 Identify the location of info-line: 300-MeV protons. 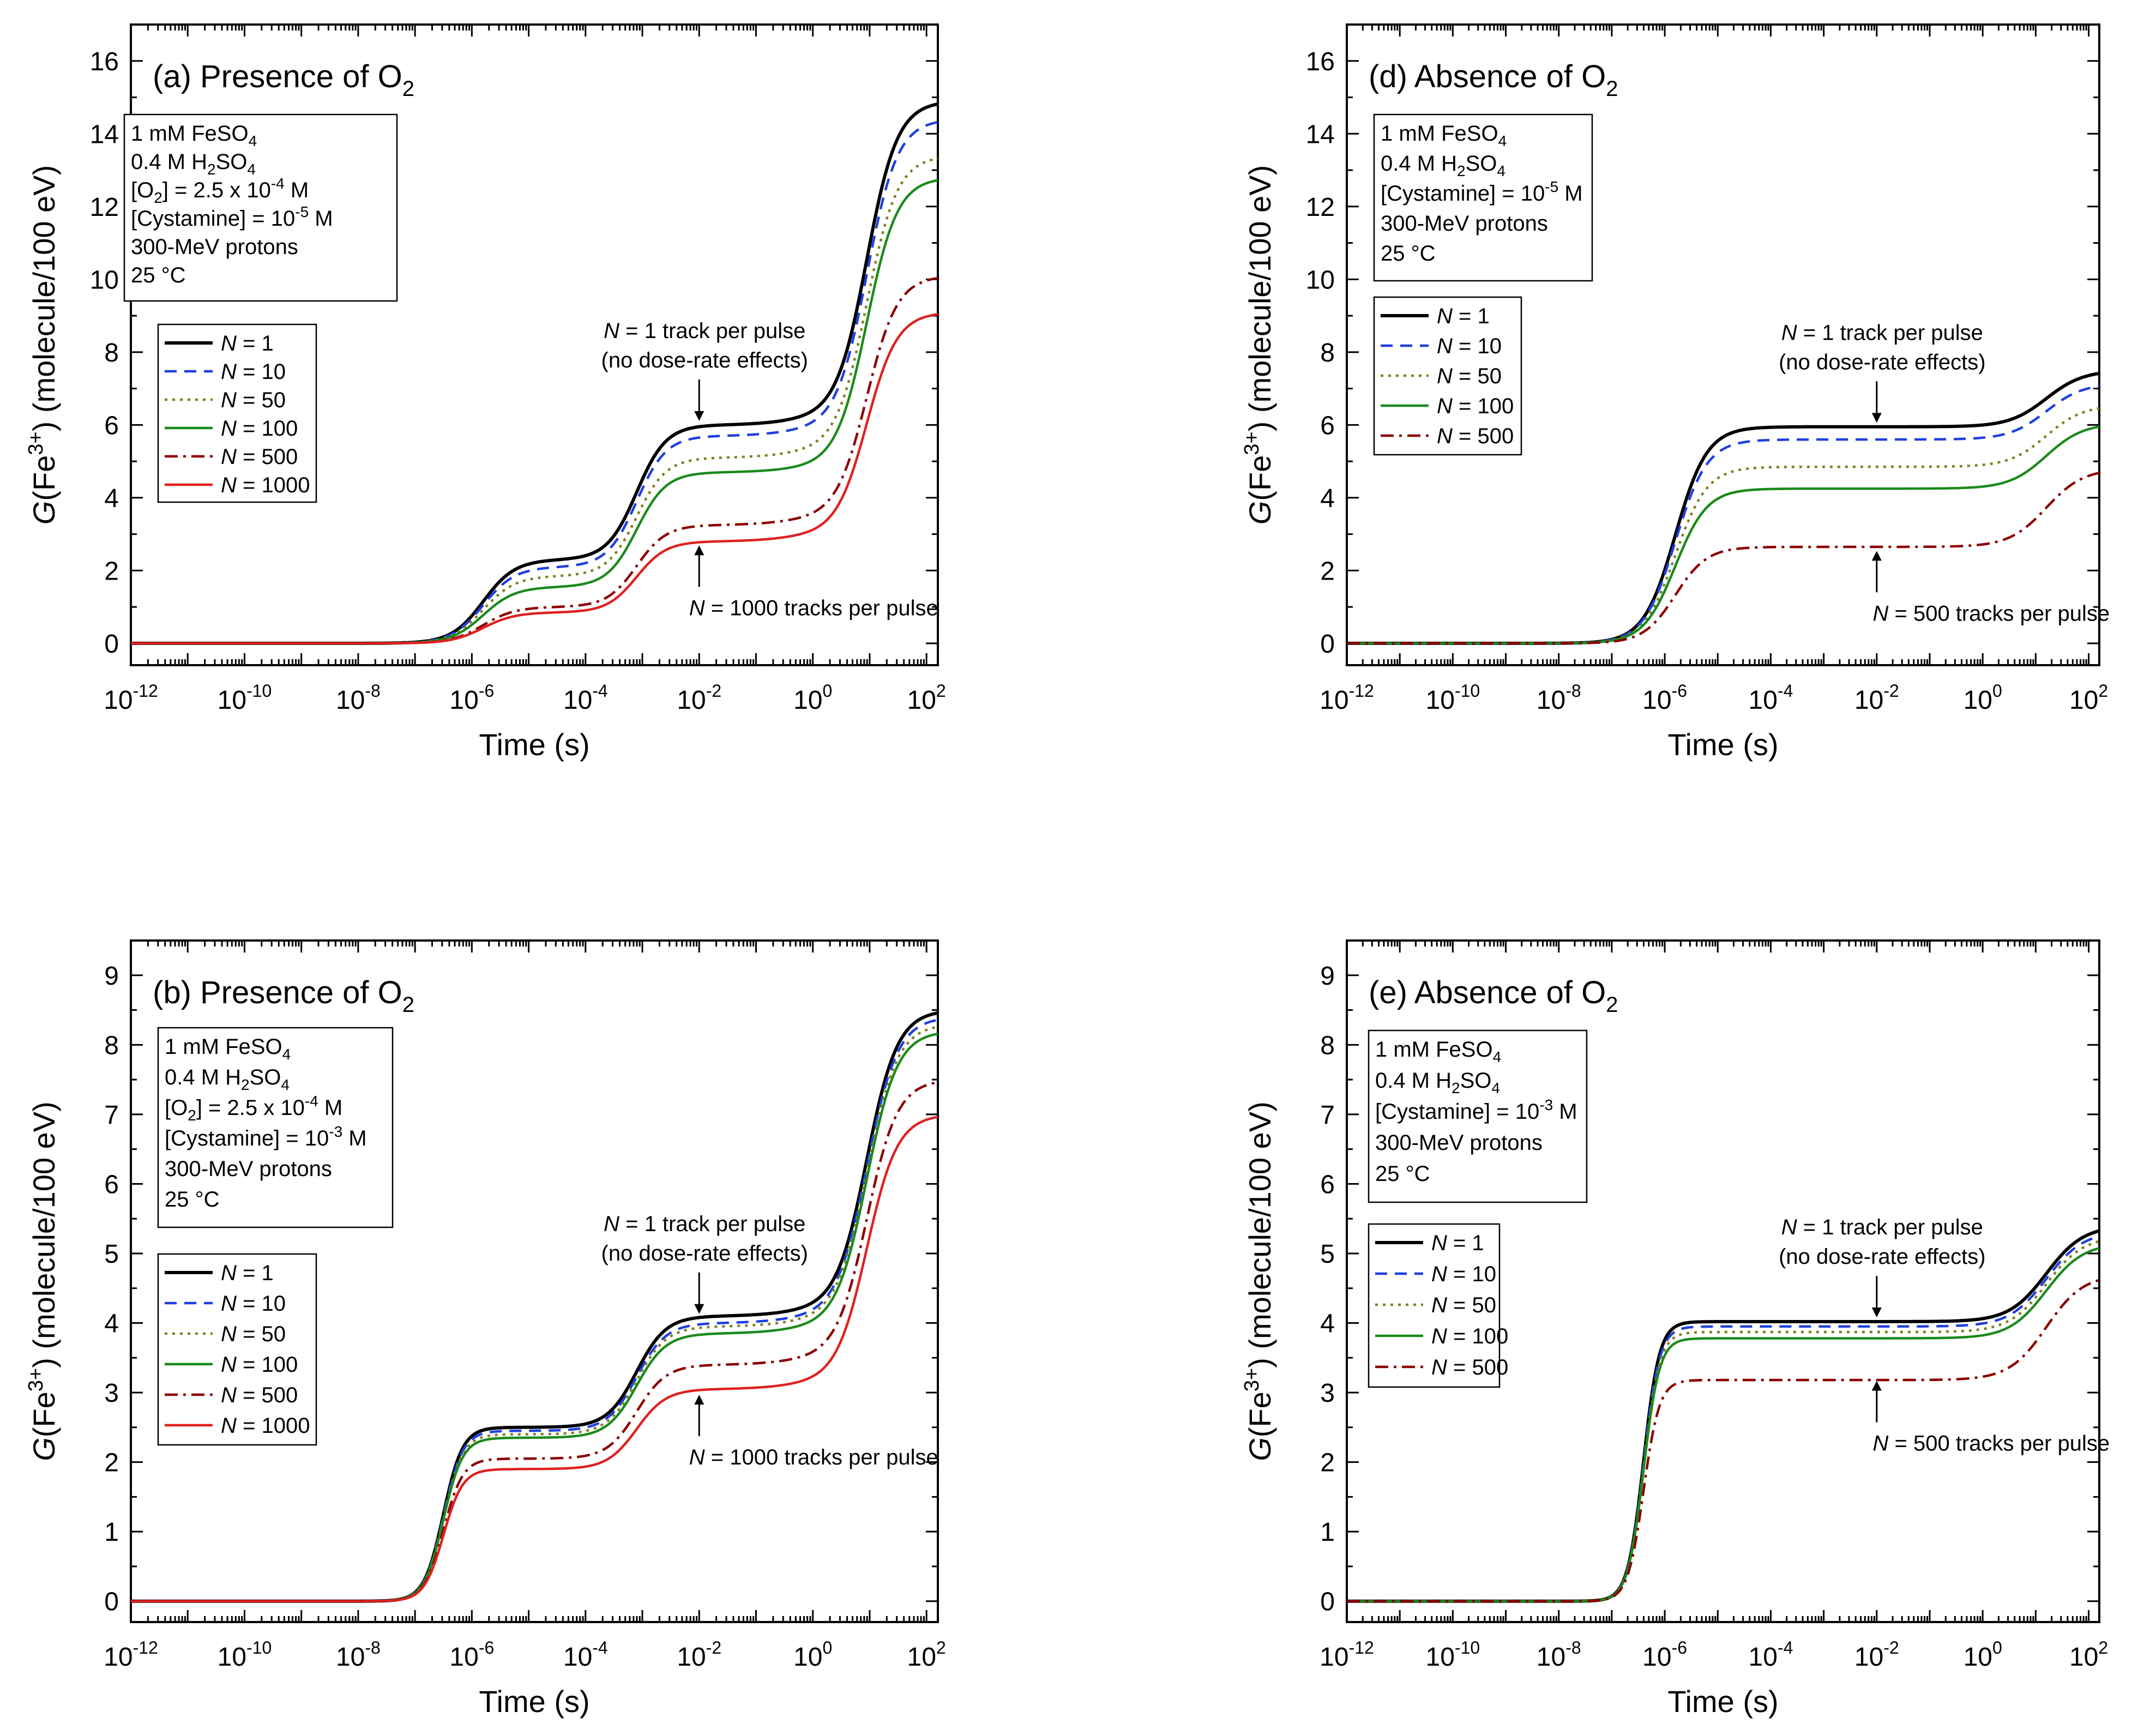
(214, 247).